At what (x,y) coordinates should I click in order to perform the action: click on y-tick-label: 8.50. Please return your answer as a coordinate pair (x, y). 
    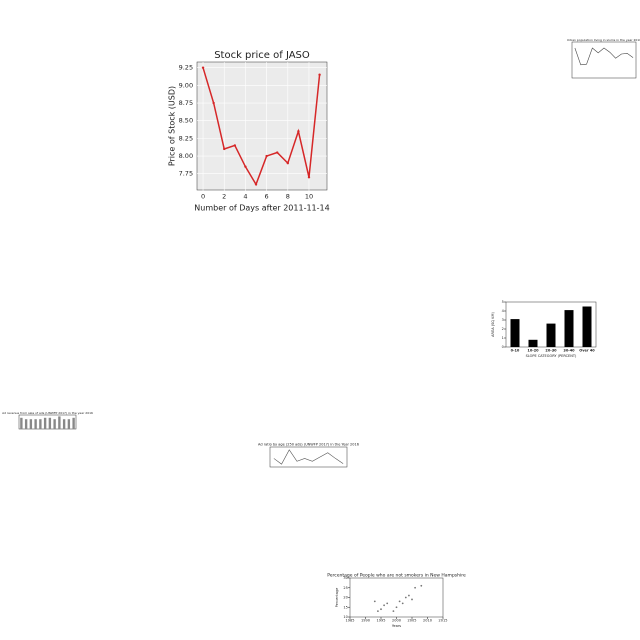
    Looking at the image, I should click on (186, 121).